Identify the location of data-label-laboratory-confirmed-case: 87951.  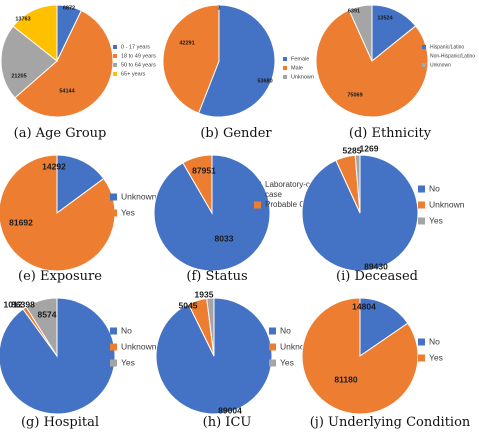
(204, 170).